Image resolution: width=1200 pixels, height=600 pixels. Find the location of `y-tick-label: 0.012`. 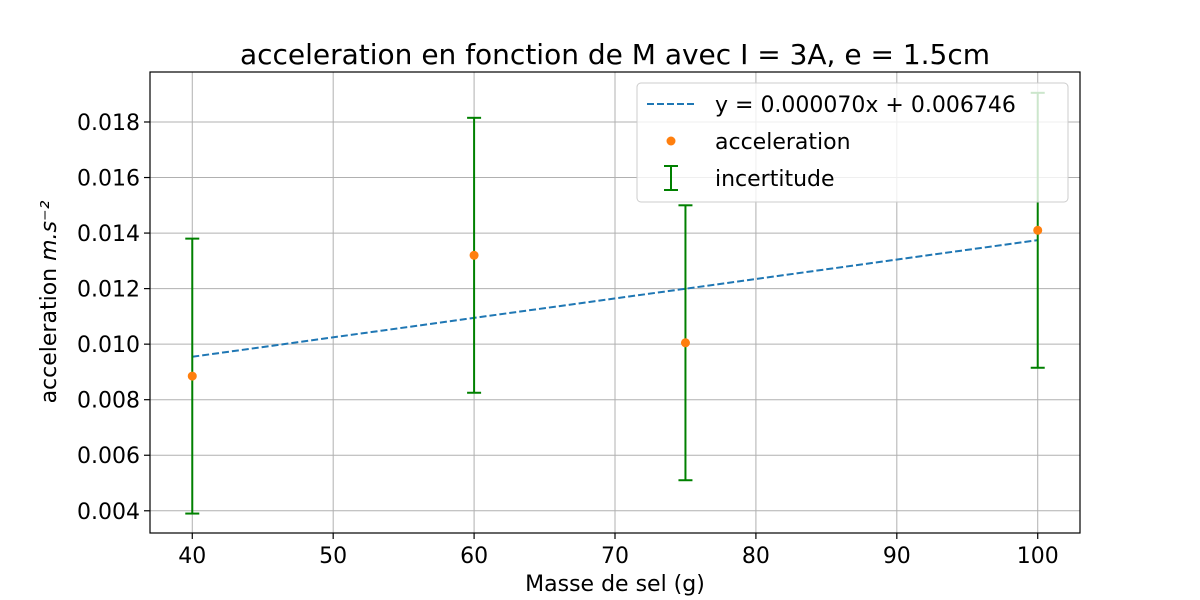

y-tick-label: 0.012 is located at coordinates (108, 290).